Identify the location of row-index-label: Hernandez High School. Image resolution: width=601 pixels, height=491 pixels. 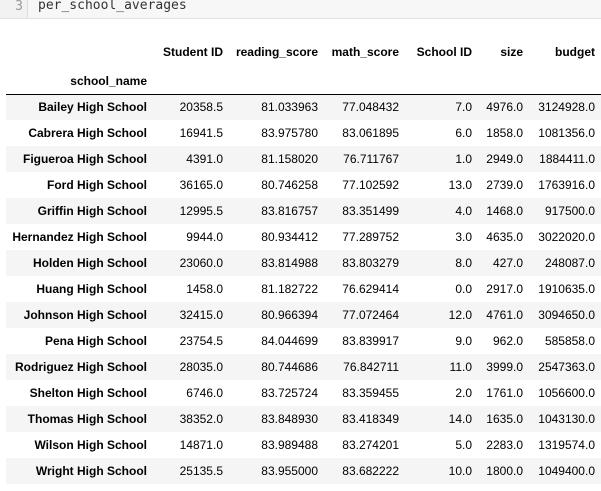
(79, 237).